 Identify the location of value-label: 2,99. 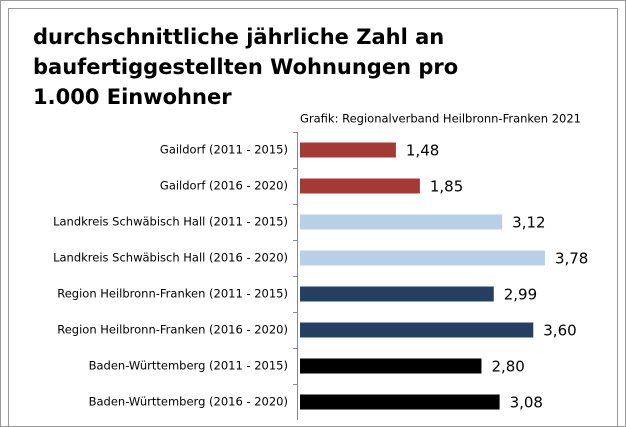
(520, 295).